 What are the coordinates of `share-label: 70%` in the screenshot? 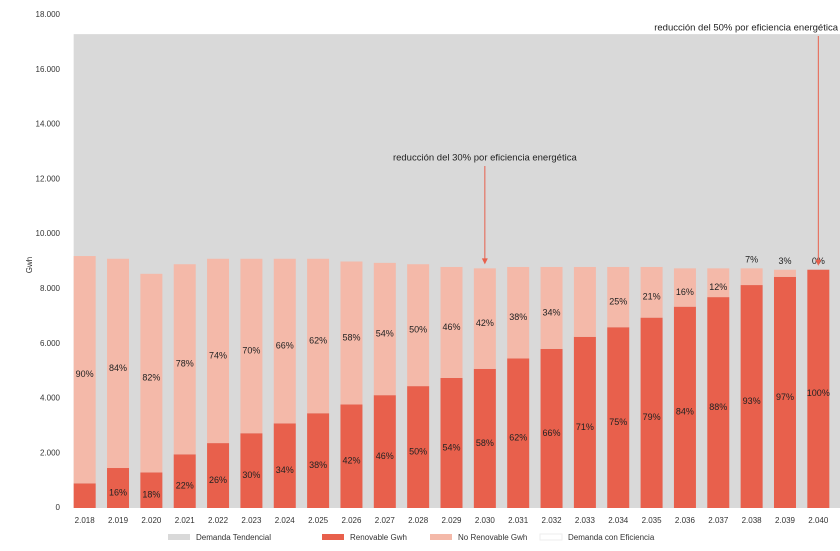 It's located at (251, 350).